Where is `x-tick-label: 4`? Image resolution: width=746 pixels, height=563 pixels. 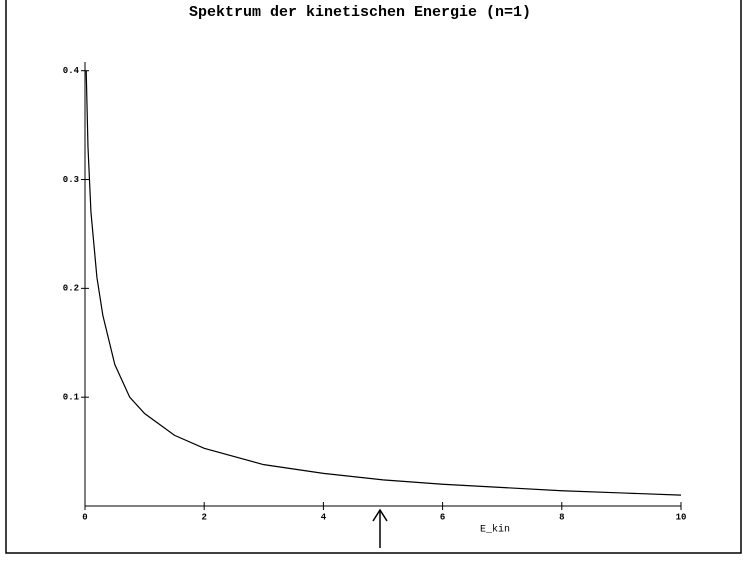 x-tick-label: 4 is located at coordinates (324, 517).